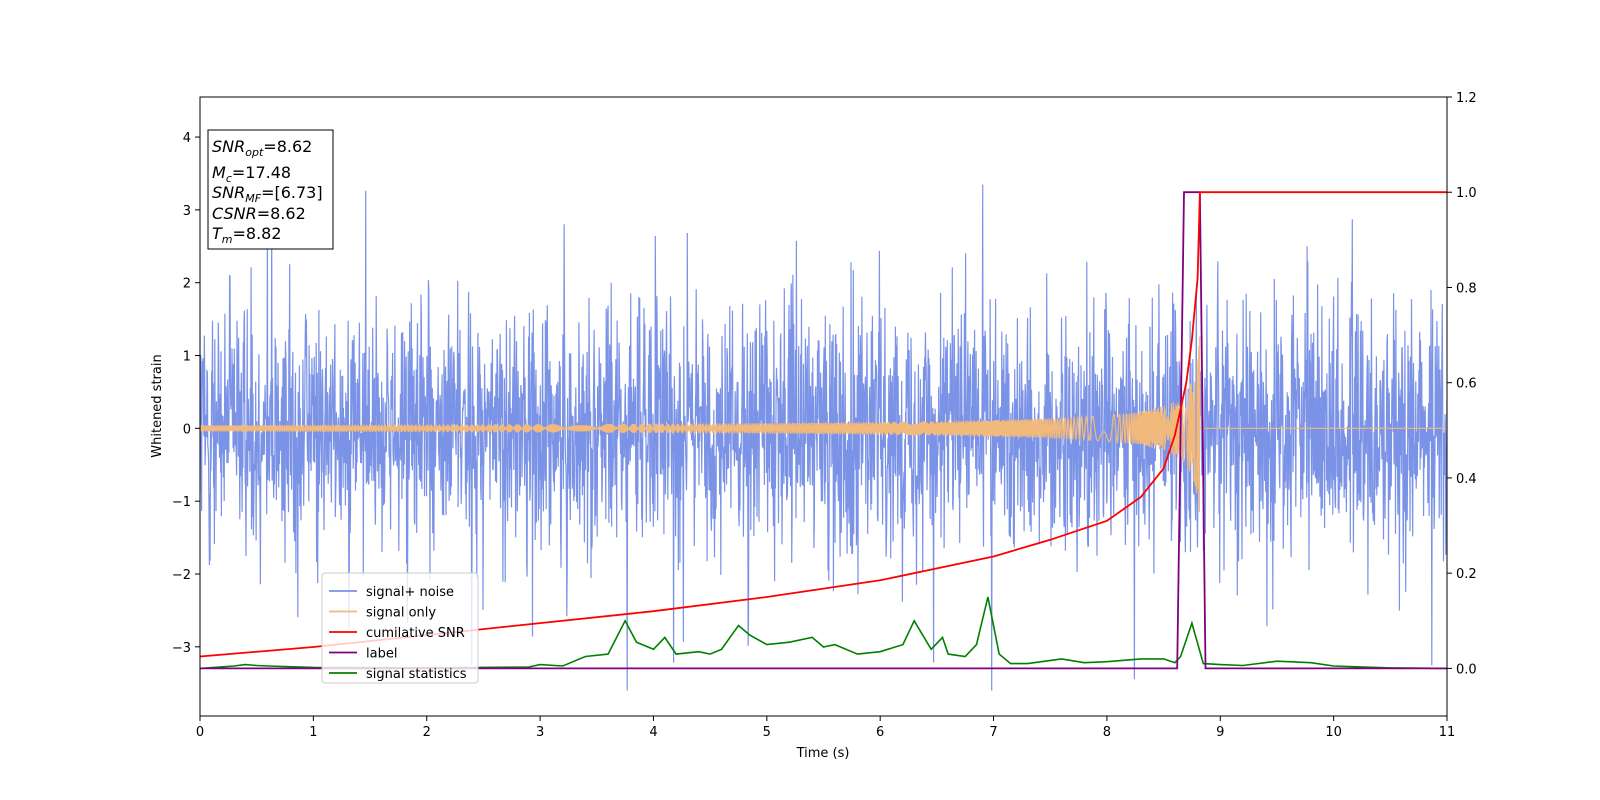 The image size is (1600, 800). I want to click on stat-chirp-mass: Mc=17.48, so click(251, 174).